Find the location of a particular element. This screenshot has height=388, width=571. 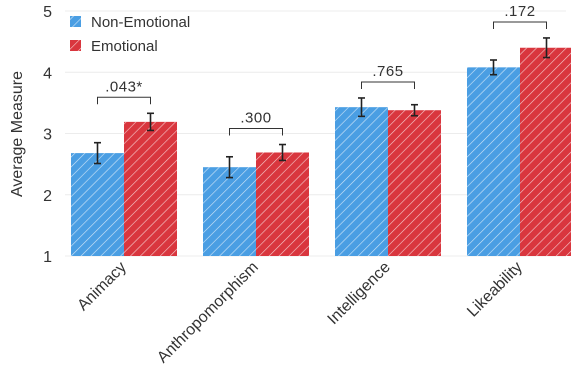

y-tick-label: 1 is located at coordinates (47, 257).